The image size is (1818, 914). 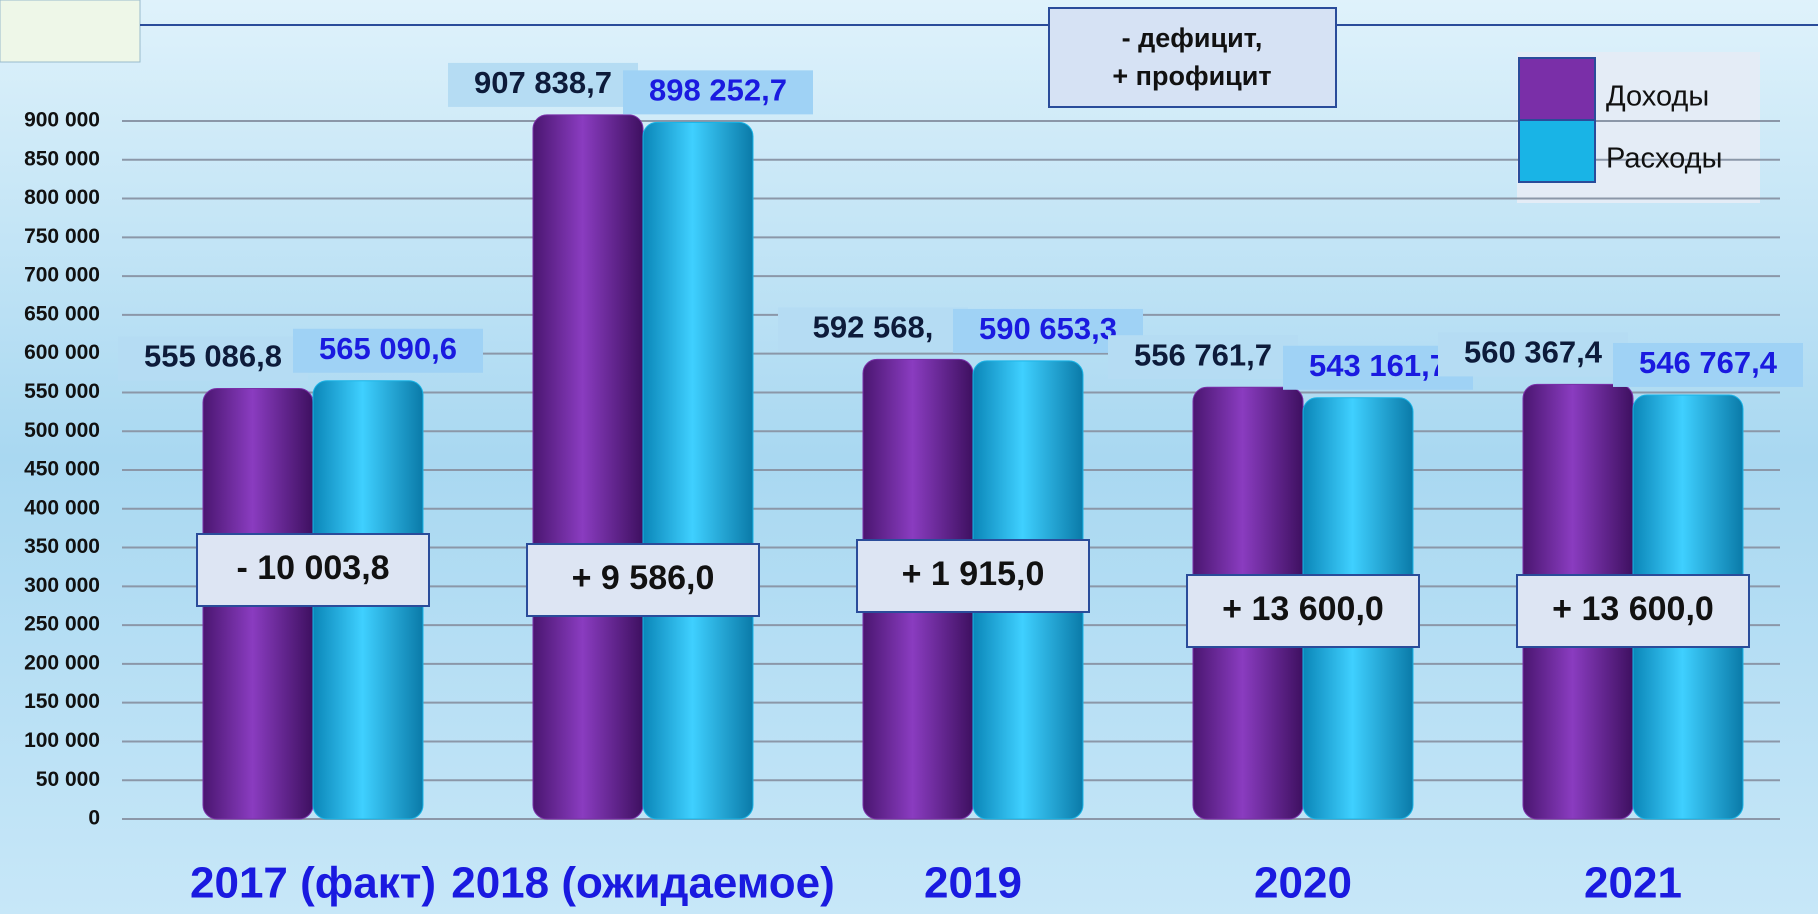 I want to click on x-tick-label: 2018 (ожидаемое), so click(x=643, y=883).